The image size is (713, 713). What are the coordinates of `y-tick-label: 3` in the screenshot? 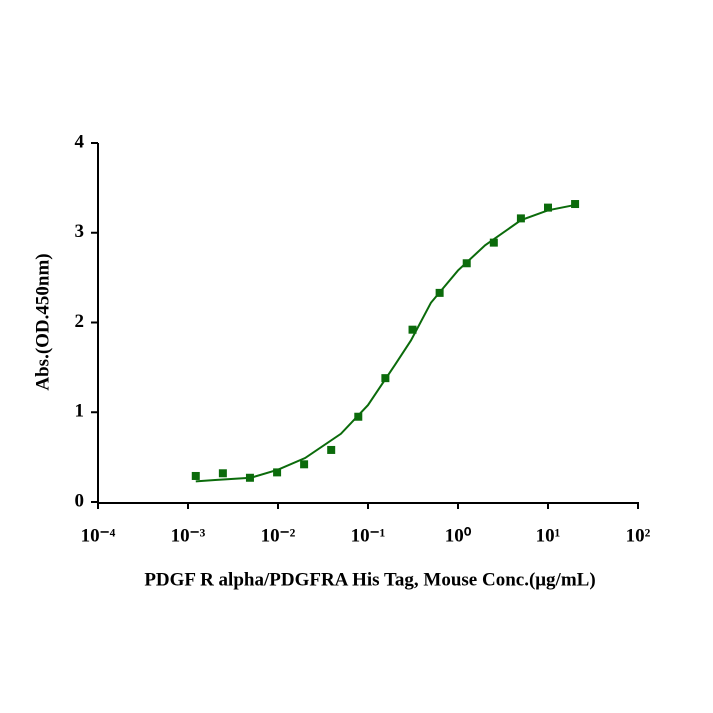 It's located at (80, 231).